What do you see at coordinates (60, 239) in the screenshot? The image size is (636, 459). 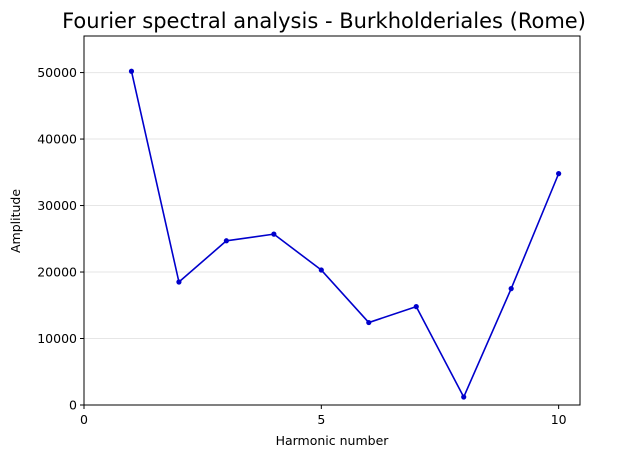 I see `y-axis-ticks: 0 10000 20000 30000 40000 50000` at bounding box center [60, 239].